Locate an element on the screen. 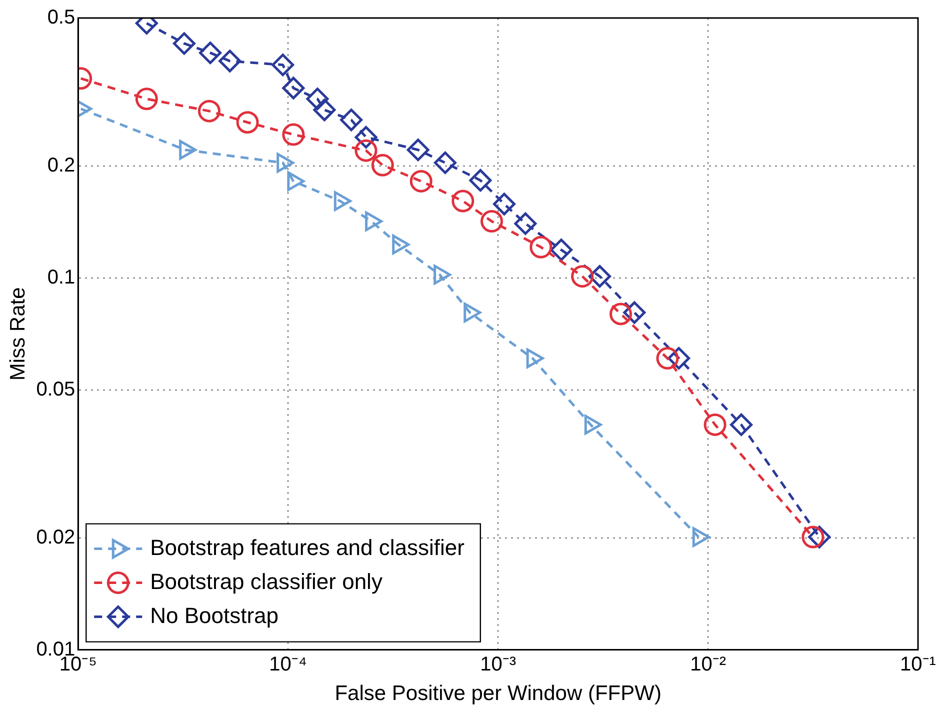  y-axis-title: Miss Rate is located at coordinates (18, 334).